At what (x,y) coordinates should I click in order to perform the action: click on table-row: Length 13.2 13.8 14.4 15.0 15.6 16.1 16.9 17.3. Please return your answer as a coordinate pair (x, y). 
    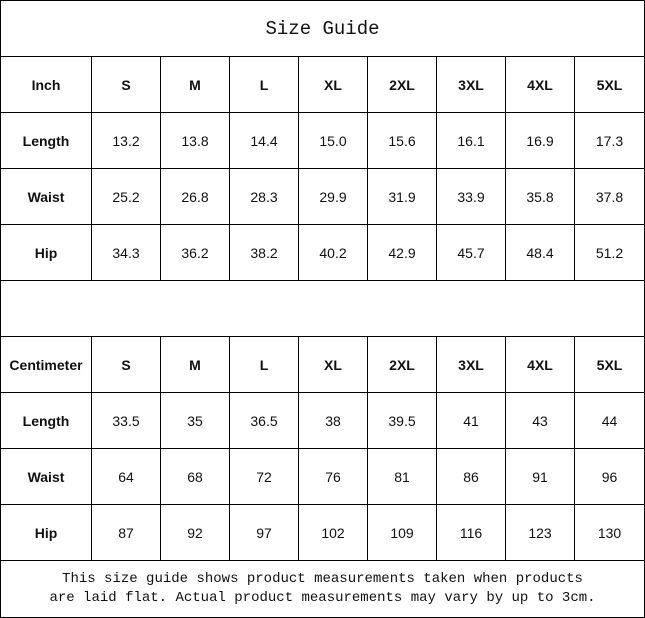
    Looking at the image, I should click on (322, 140).